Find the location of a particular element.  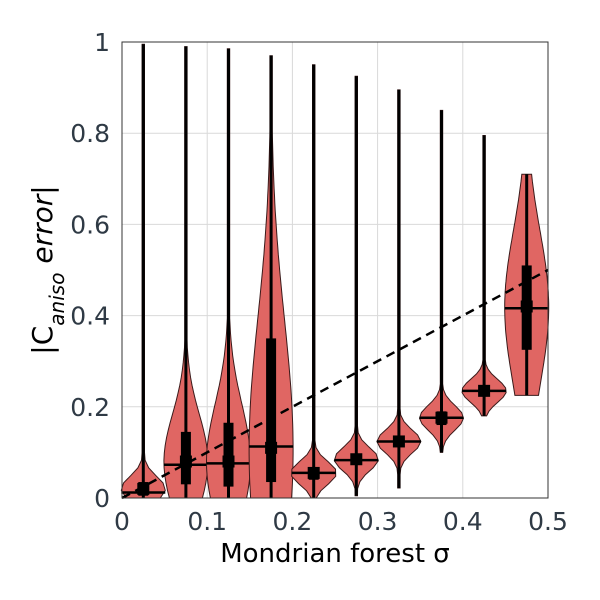

x-tick-label: 0.4 is located at coordinates (463, 521).